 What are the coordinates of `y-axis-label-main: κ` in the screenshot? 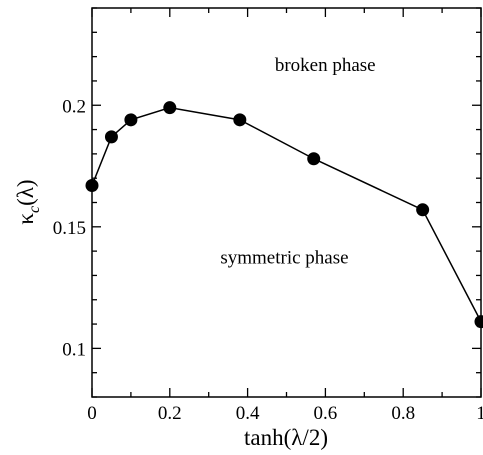 It's located at (25, 219).